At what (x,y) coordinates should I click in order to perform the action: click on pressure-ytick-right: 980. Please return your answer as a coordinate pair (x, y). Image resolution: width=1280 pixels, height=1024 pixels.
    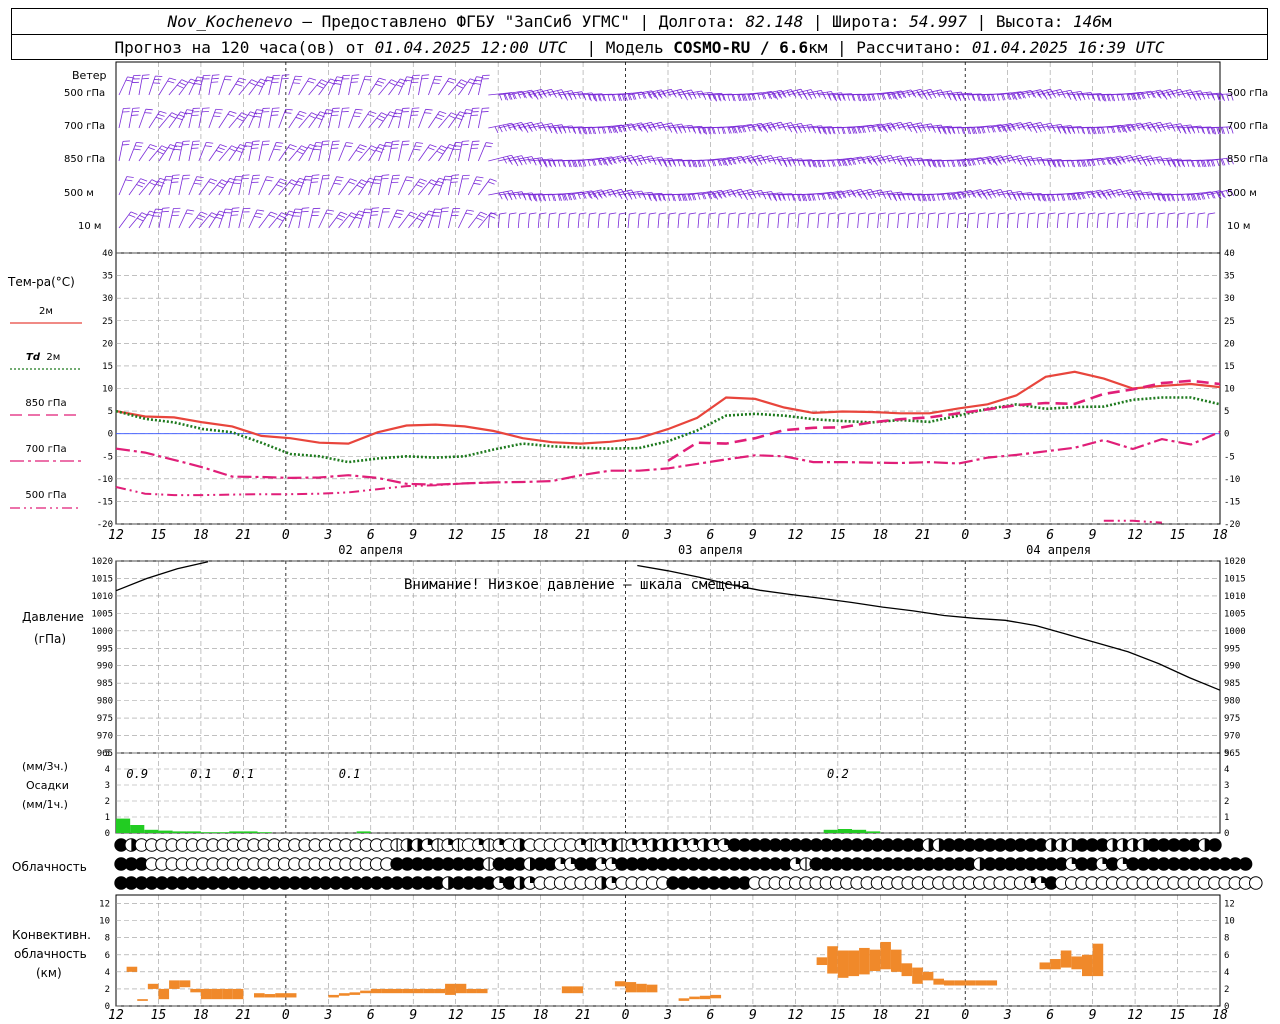
    Looking at the image, I should click on (1232, 702).